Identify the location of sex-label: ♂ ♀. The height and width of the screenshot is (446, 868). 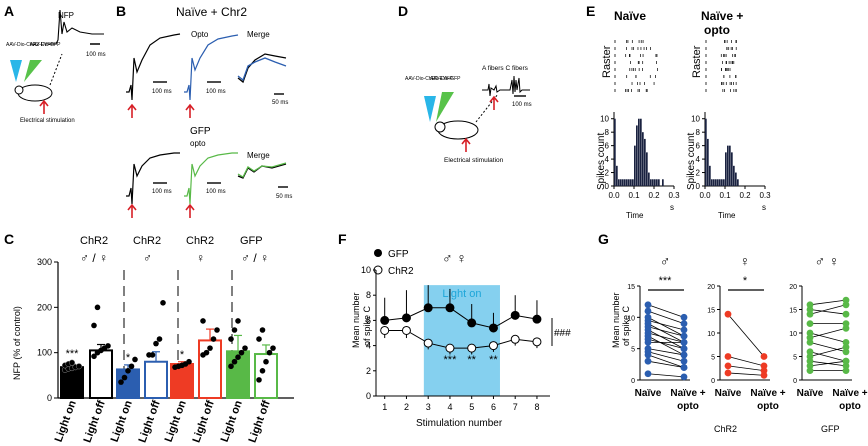
(454, 258).